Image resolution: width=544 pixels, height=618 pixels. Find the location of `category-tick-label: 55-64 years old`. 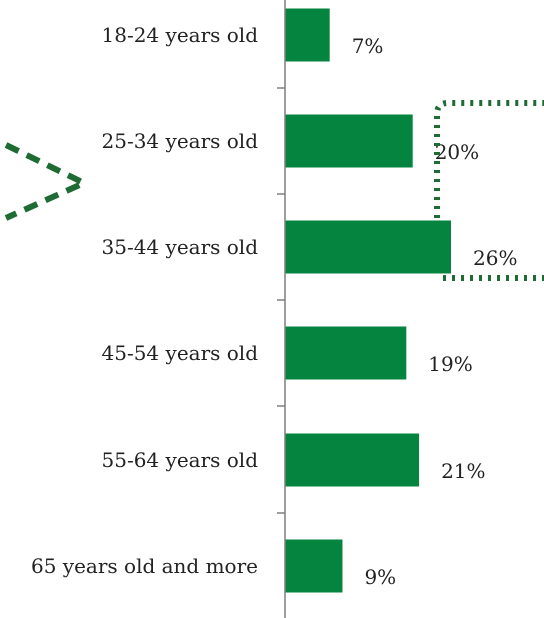

category-tick-label: 55-64 years old is located at coordinates (180, 460).